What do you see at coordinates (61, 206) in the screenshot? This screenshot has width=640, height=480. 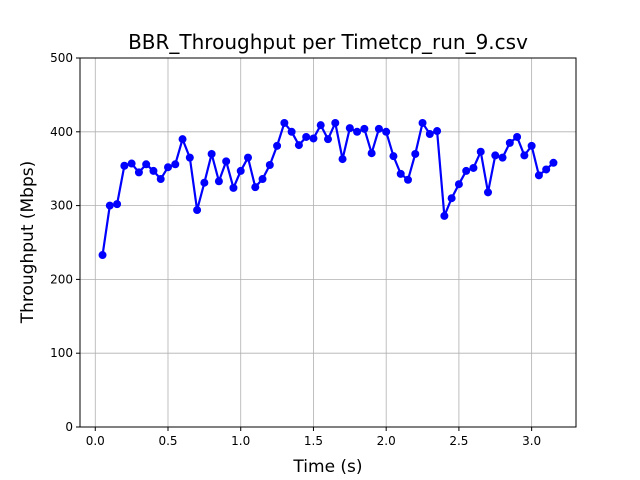 I see `y-tick-label: 300` at bounding box center [61, 206].